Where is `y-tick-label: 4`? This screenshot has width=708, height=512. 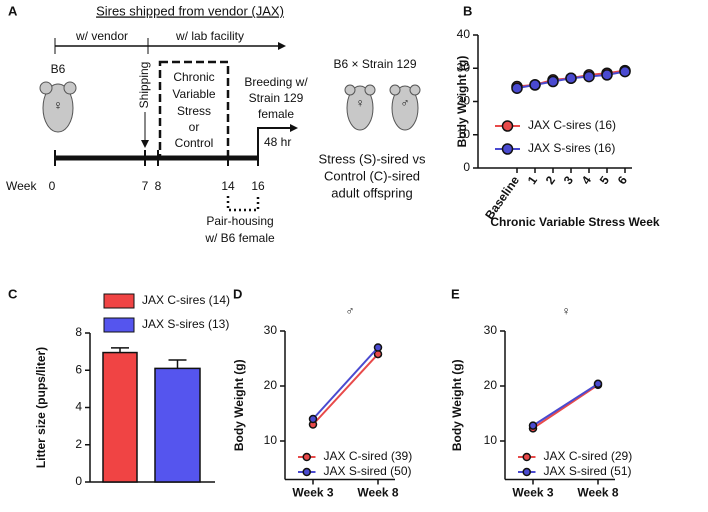
y-tick-label: 4 is located at coordinates (78, 407).